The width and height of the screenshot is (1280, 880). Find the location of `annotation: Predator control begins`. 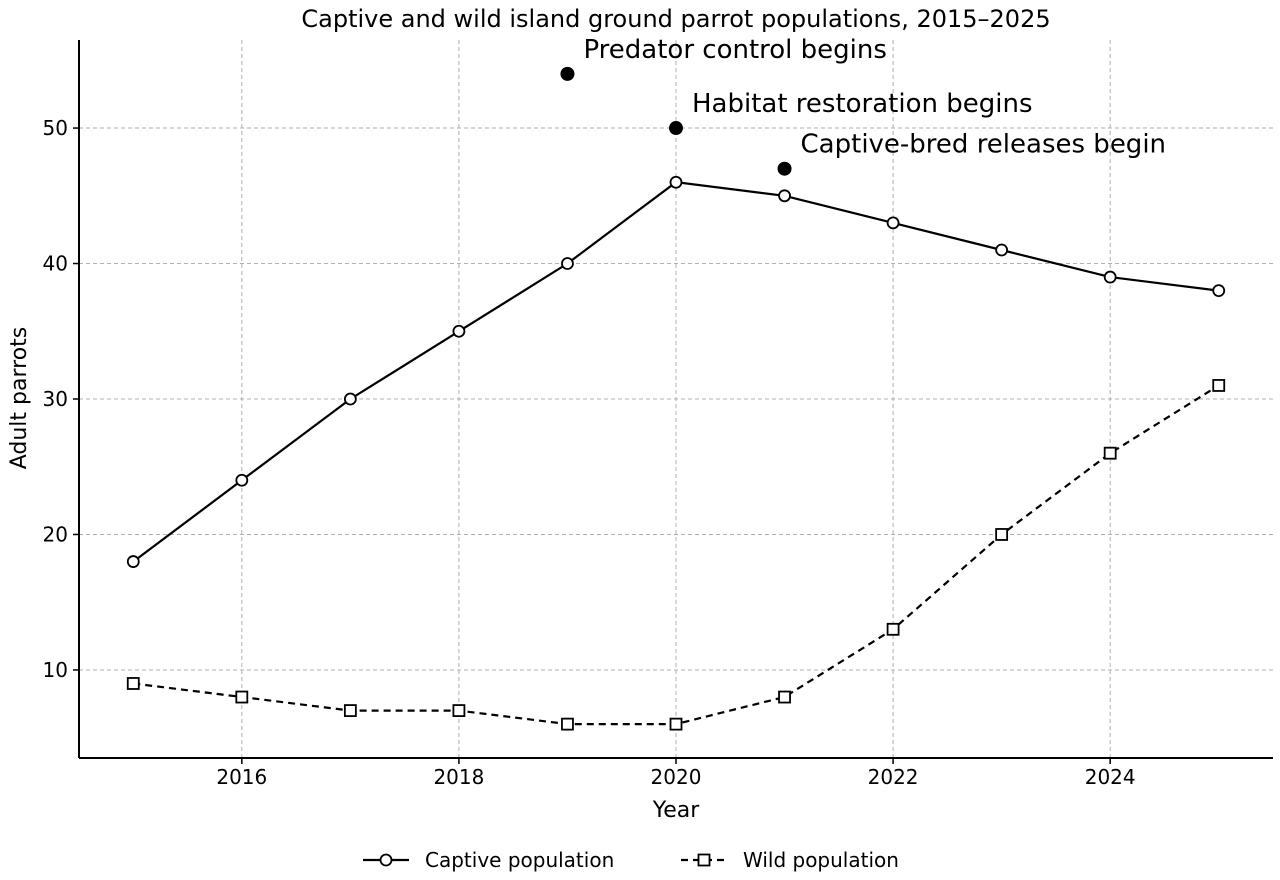

annotation: Predator control begins is located at coordinates (723, 58).